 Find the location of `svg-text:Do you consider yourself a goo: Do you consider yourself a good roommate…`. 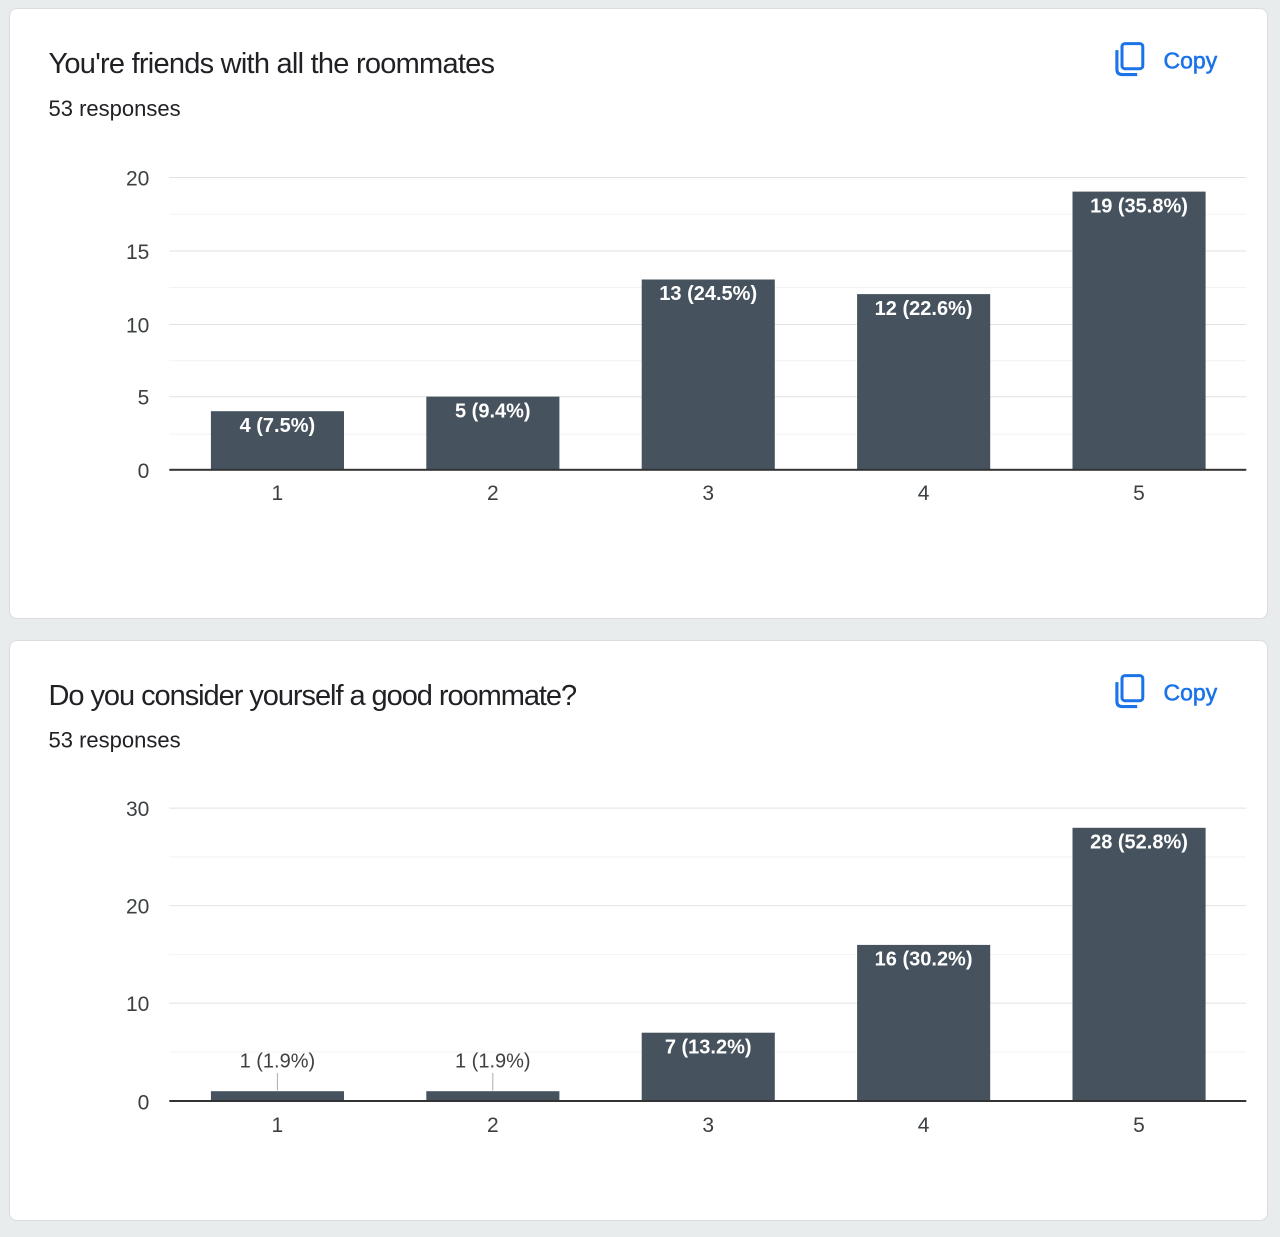

svg-text:Do you consider yourself a goo: Do you consider yourself a good roommate… is located at coordinates (313, 696).